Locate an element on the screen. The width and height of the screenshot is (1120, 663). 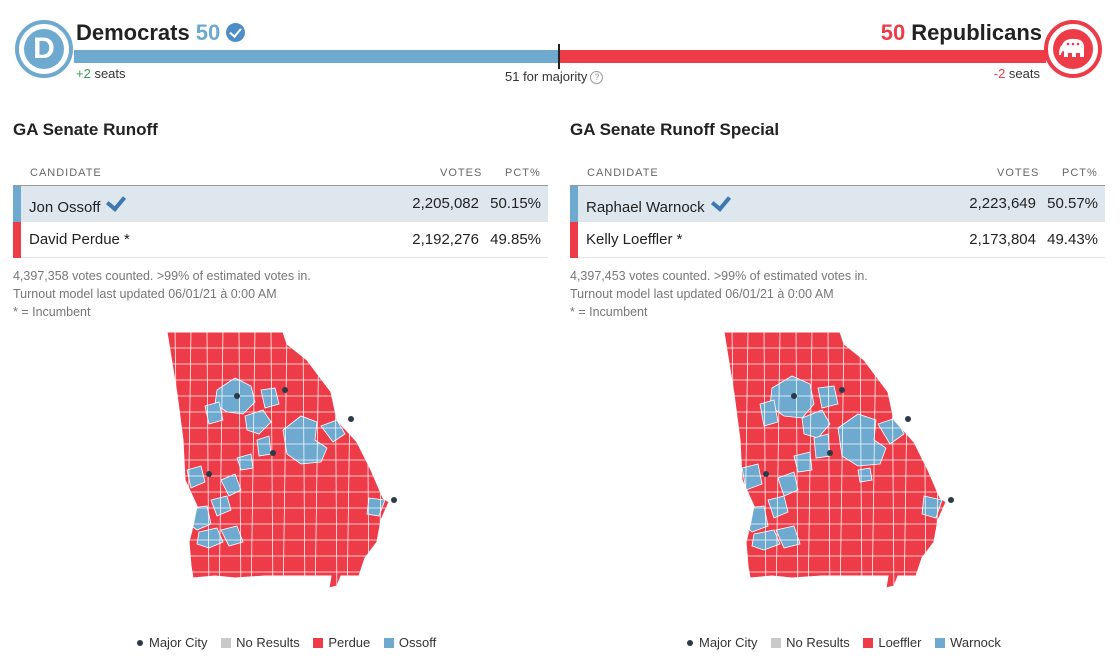
republicans-heading: 50 Republicans is located at coordinates (961, 33).